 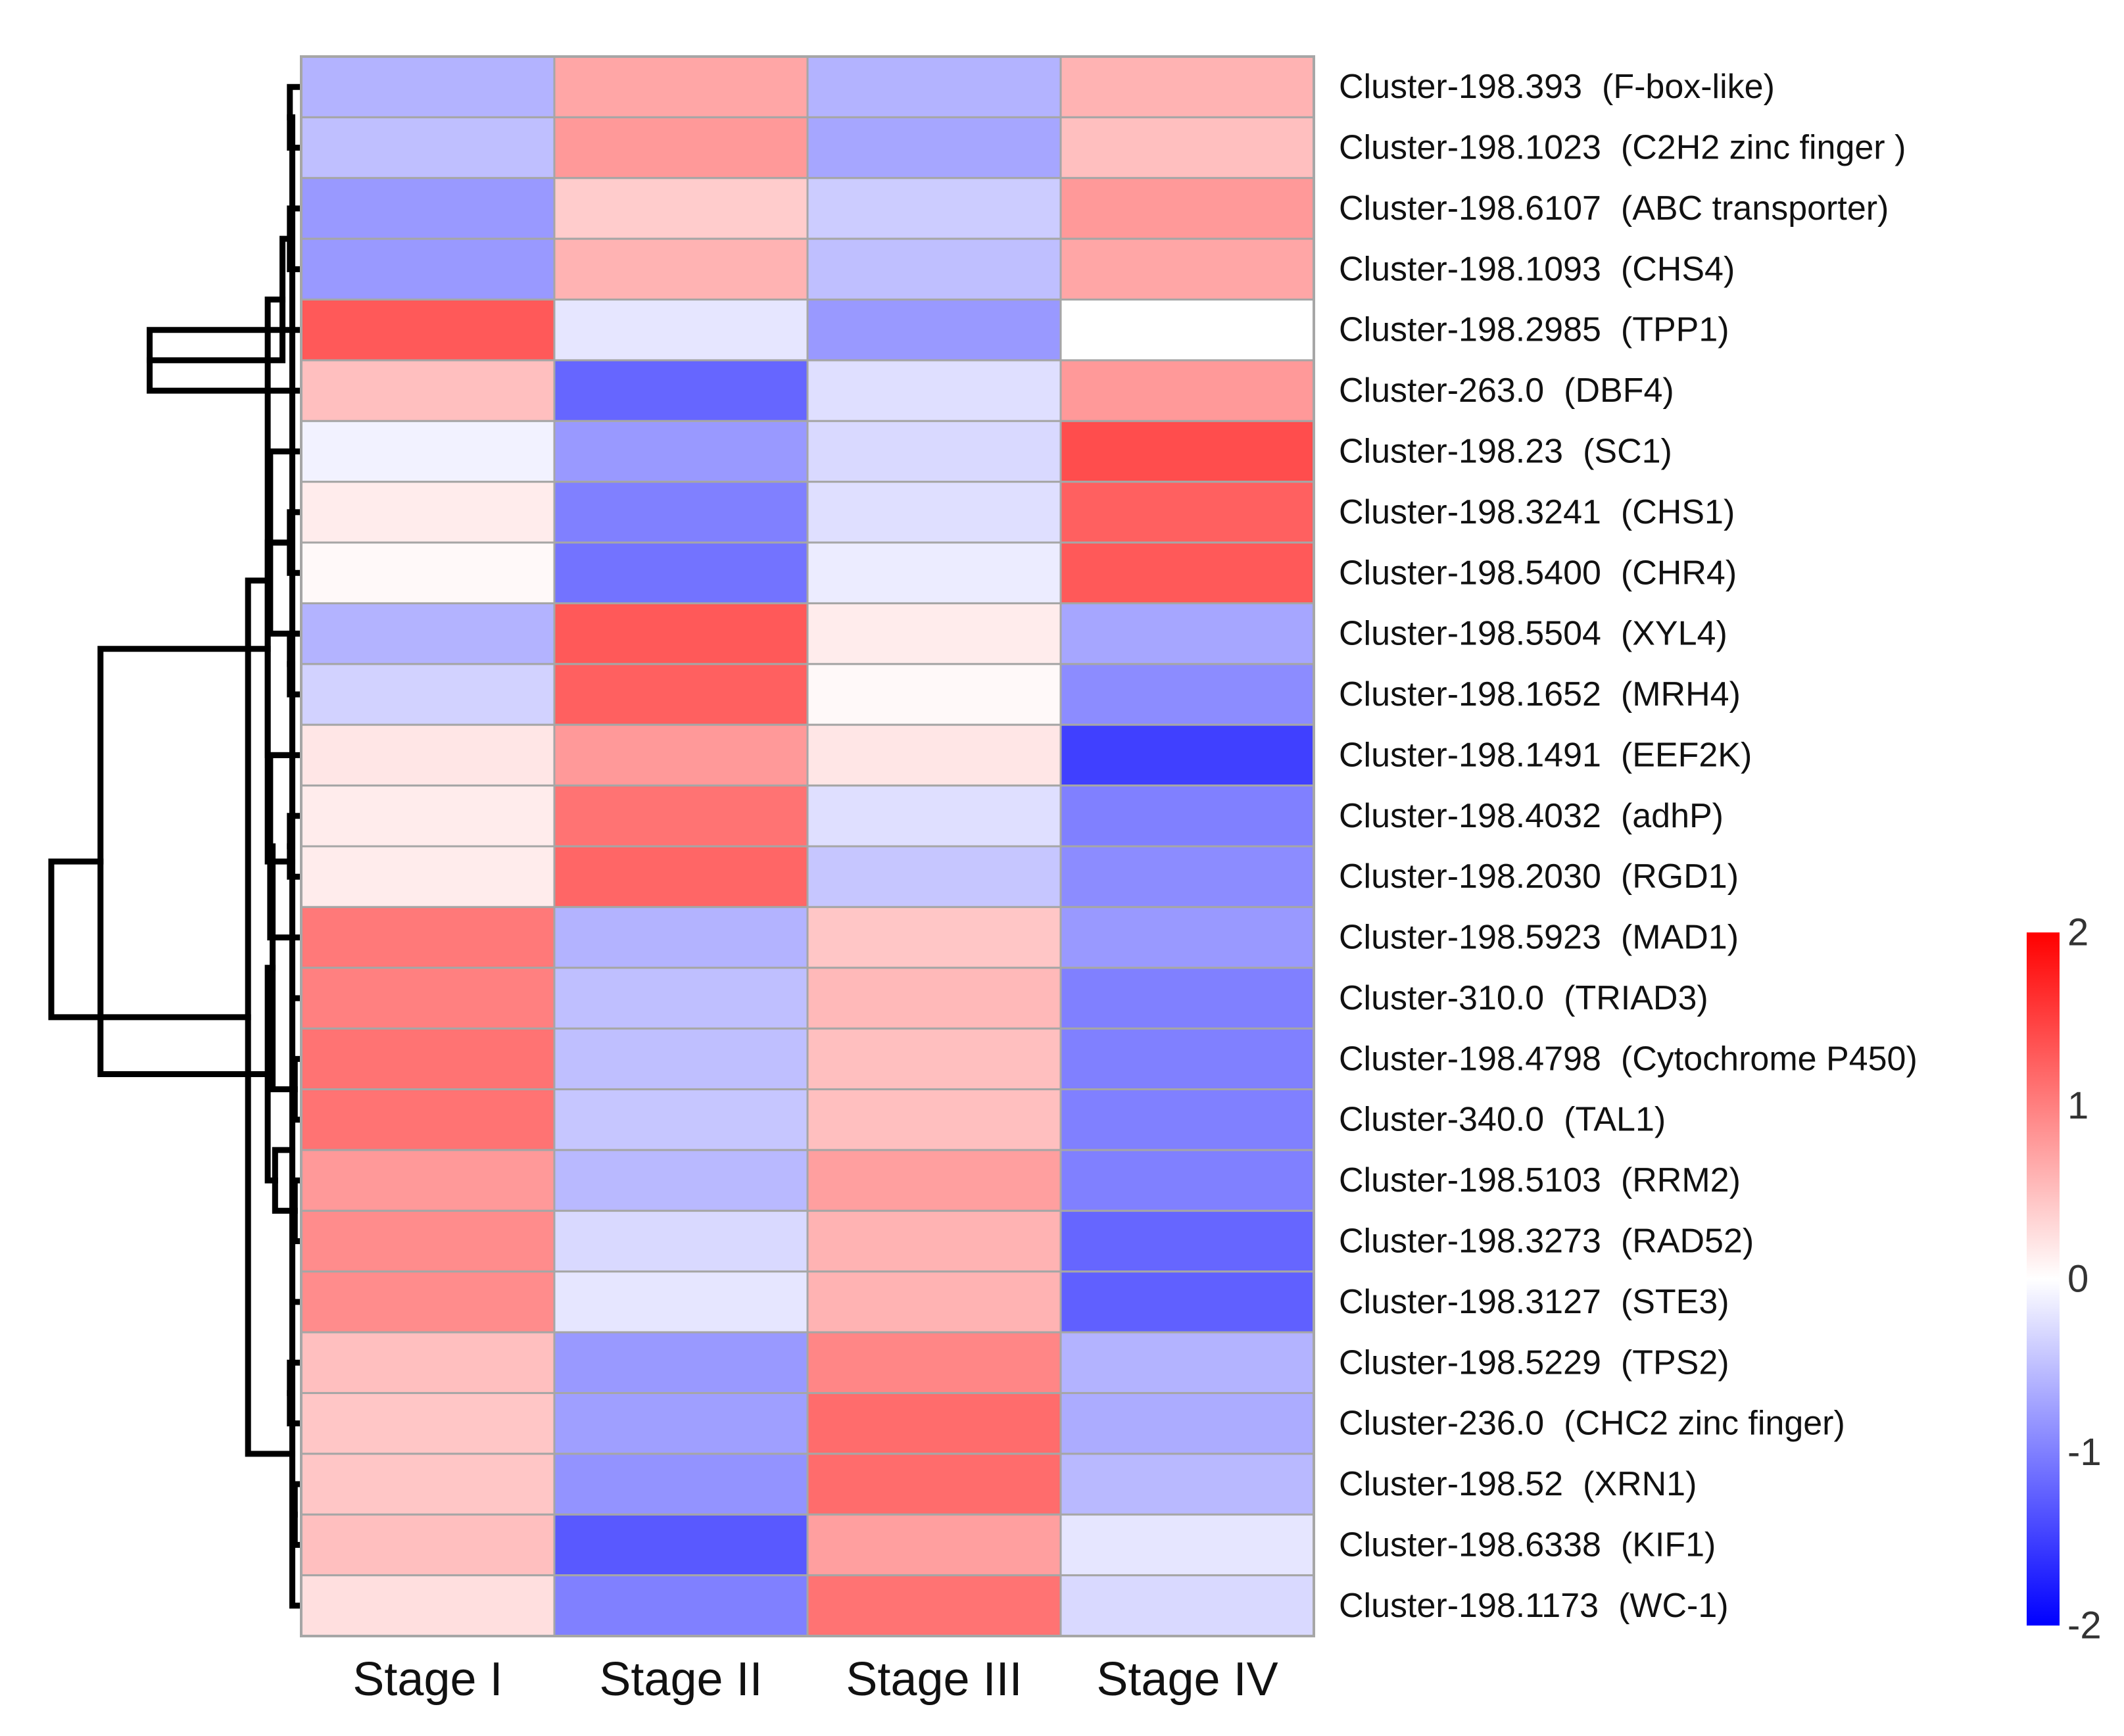 I want to click on row-label-id: Cluster-198.5504, so click(x=1470, y=634).